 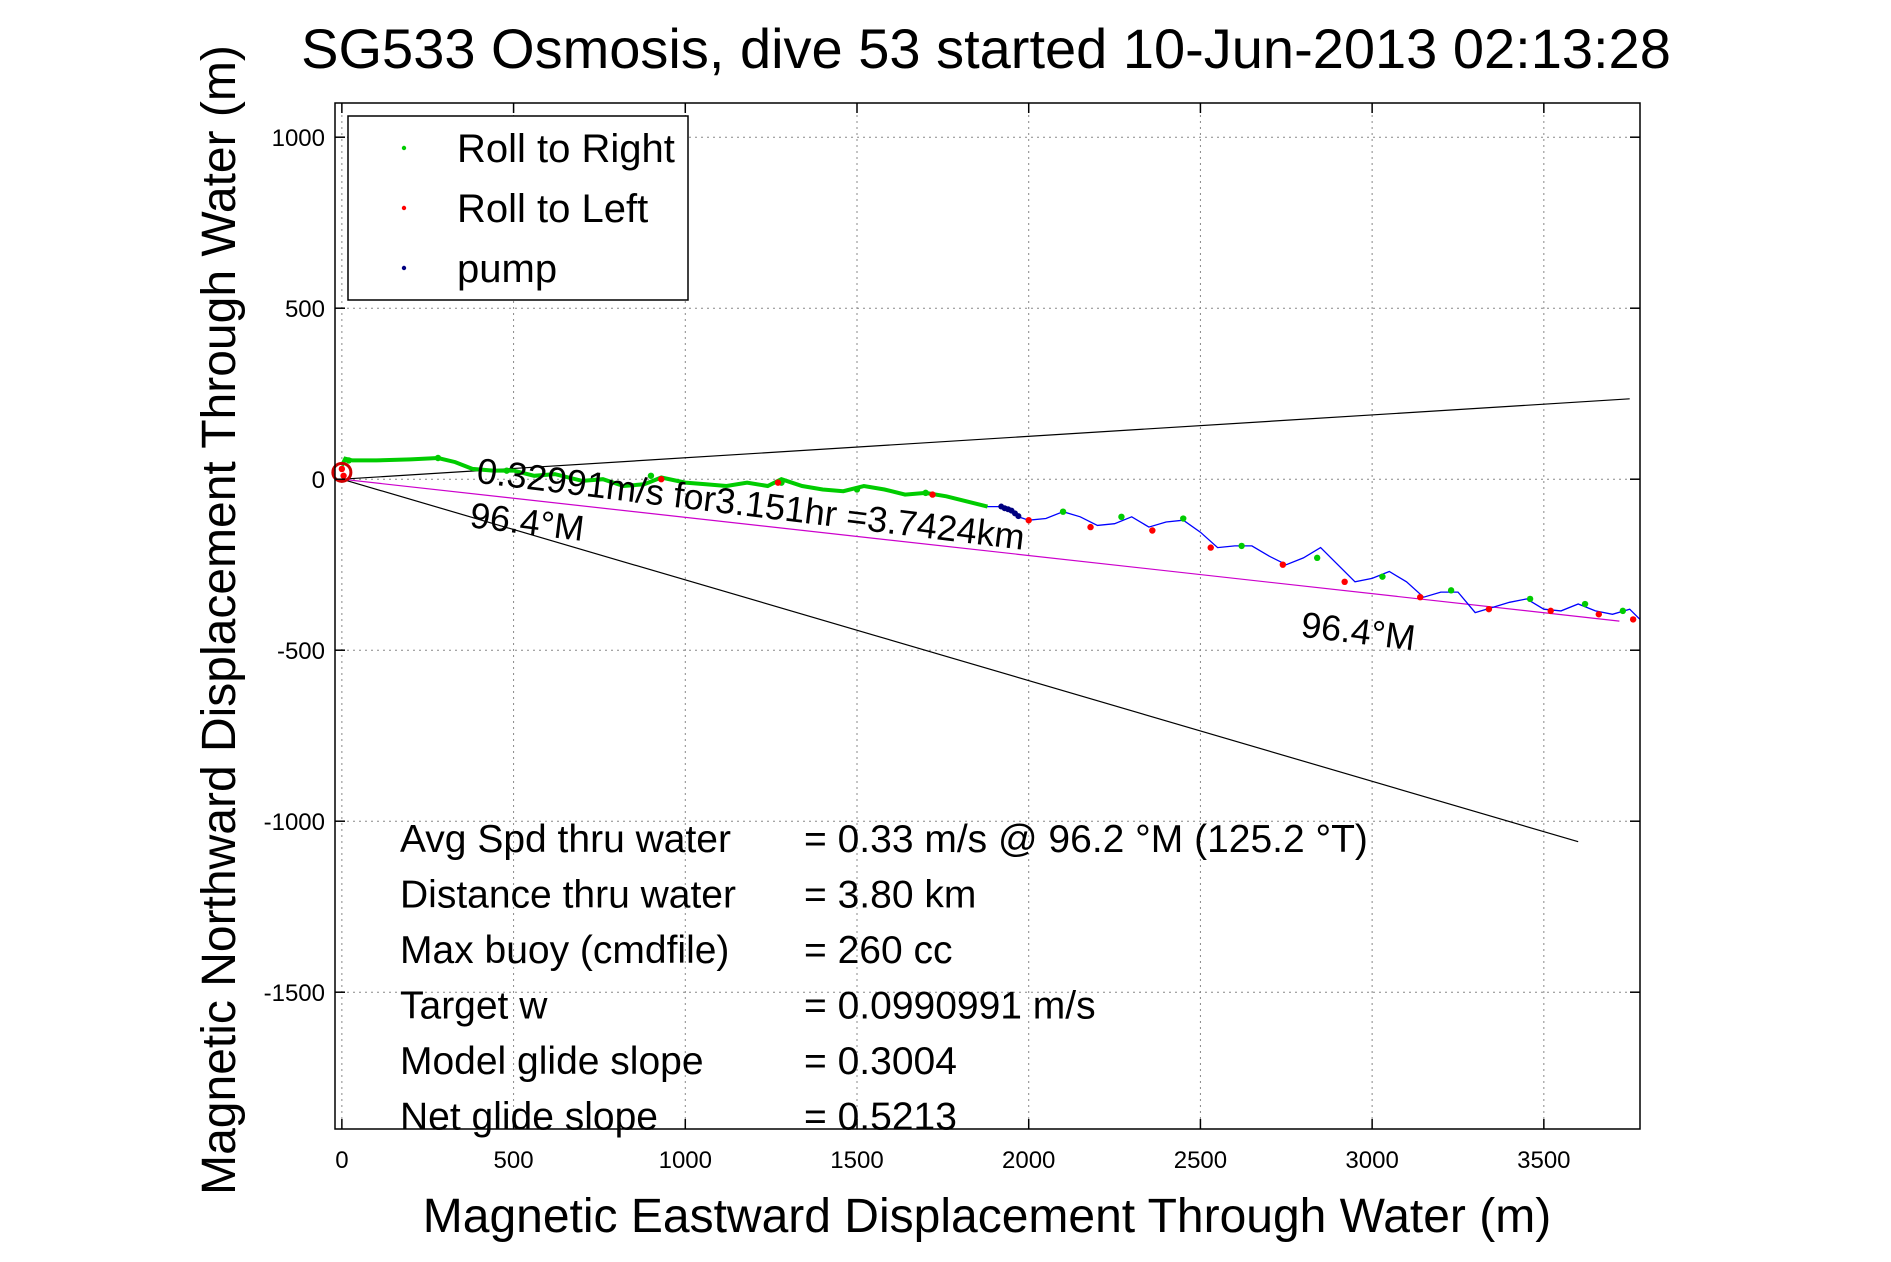 I want to click on y-tick-label: -1500, so click(x=294, y=993).